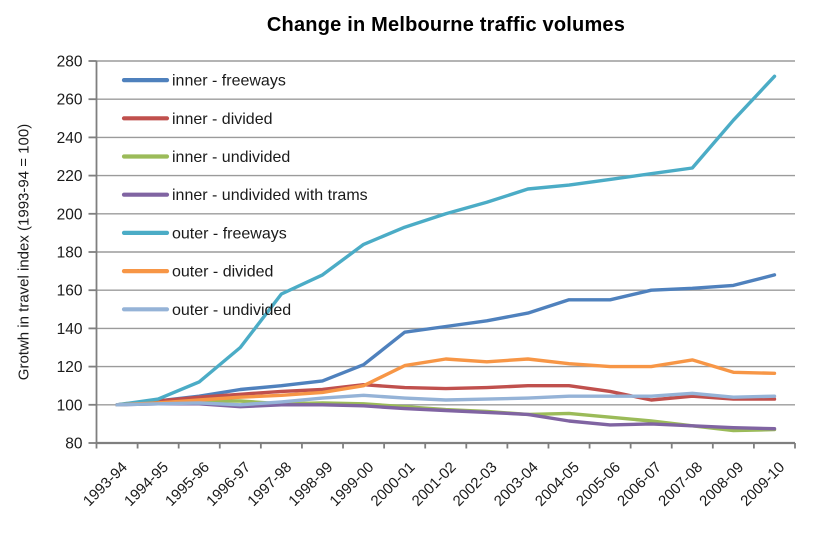  Describe the element at coordinates (70, 253) in the screenshot. I see `y-tick-label: 180` at that location.